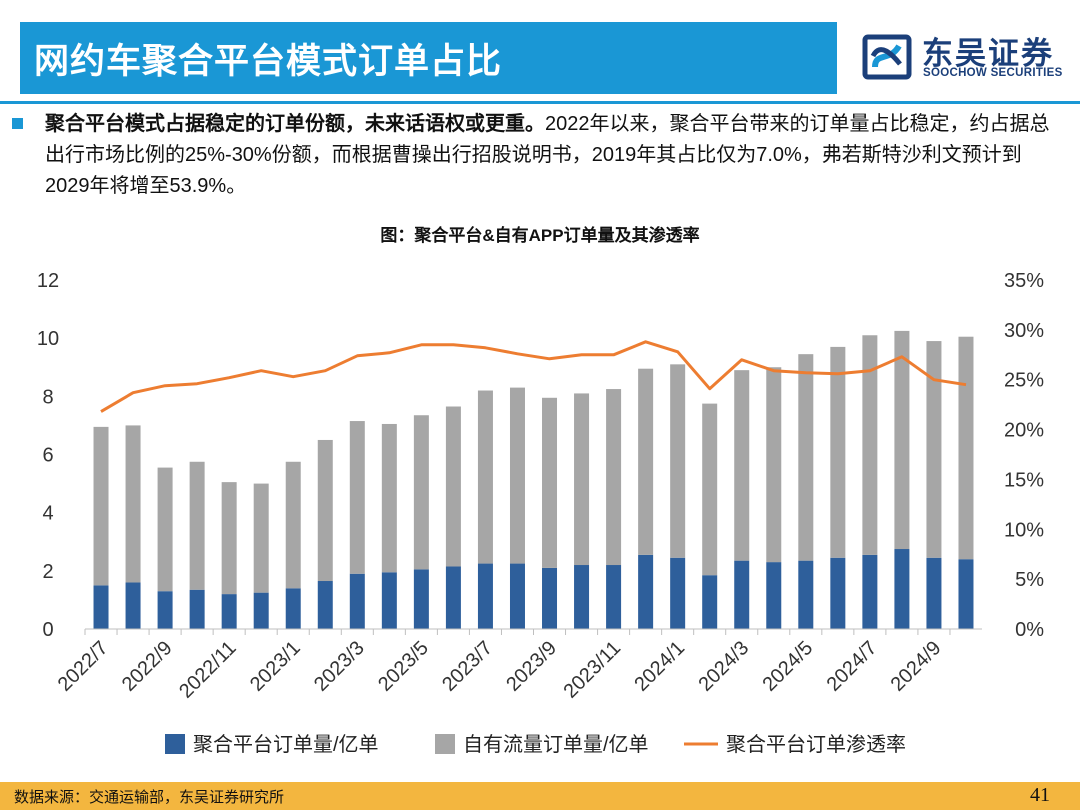  I want to click on x-tick-label: 2023/7, so click(467, 666).